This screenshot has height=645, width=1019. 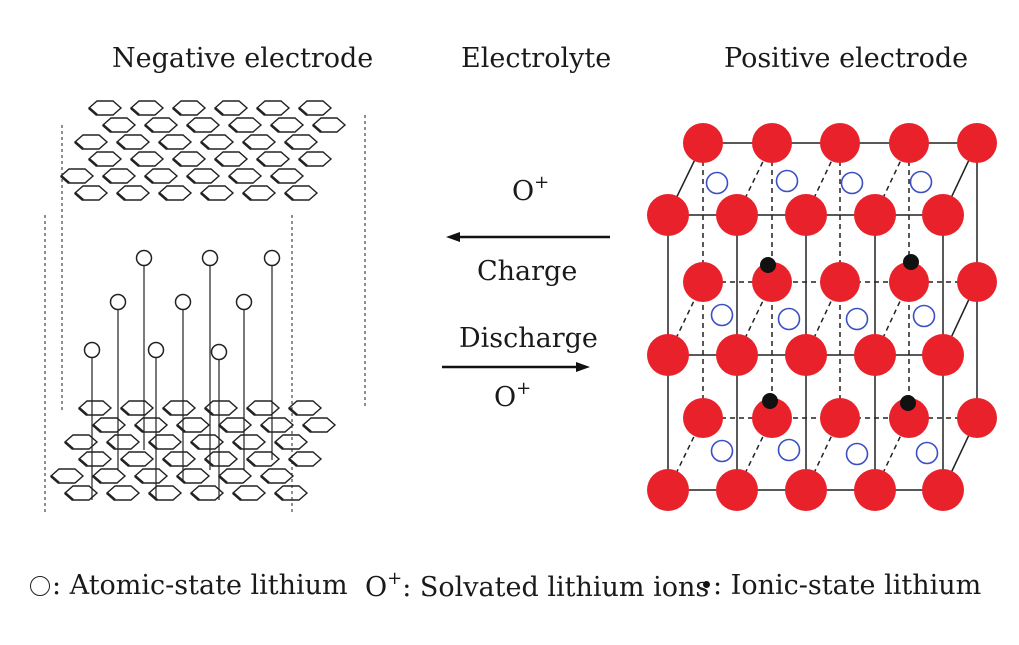 I want to click on legend-ionic: : Ionic-state lithium, so click(x=842, y=585).